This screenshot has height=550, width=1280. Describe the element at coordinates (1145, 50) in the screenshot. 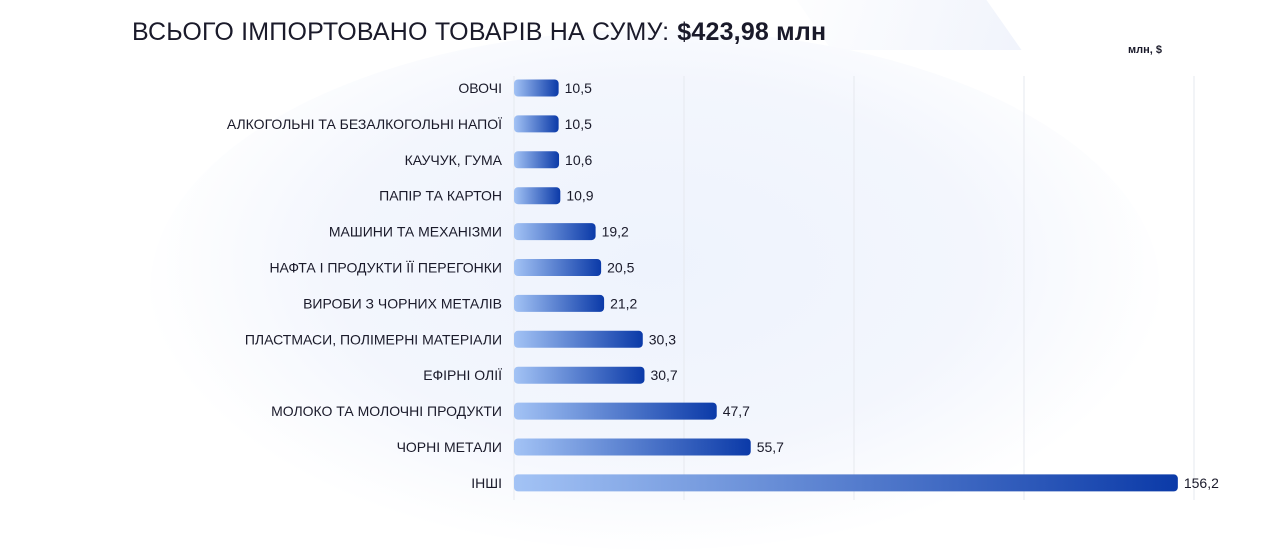

I see `unit-label: млн, $` at that location.